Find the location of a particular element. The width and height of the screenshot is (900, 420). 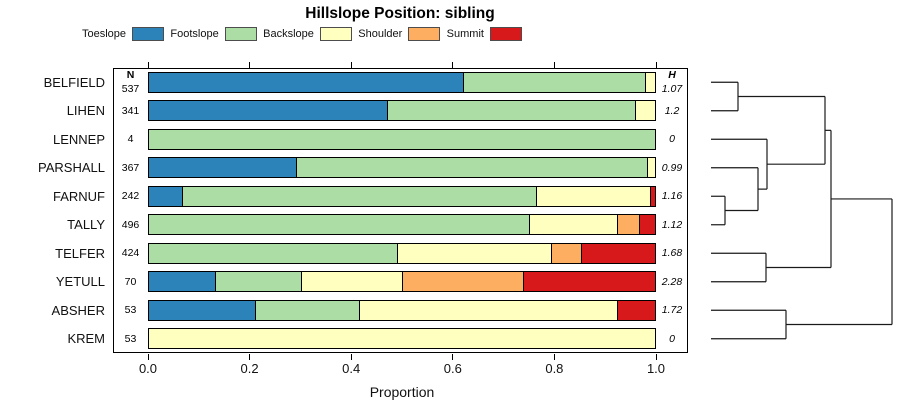

n-value: 242 is located at coordinates (130, 196).